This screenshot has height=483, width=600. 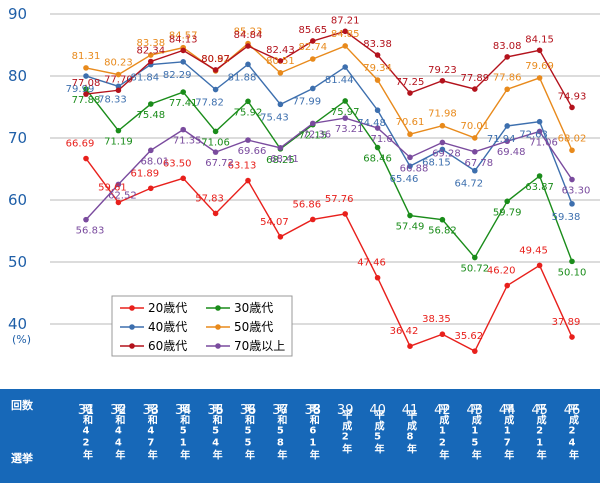 What do you see at coordinates (436, 162) in the screenshot?
I see `data-label: 68.15` at bounding box center [436, 162].